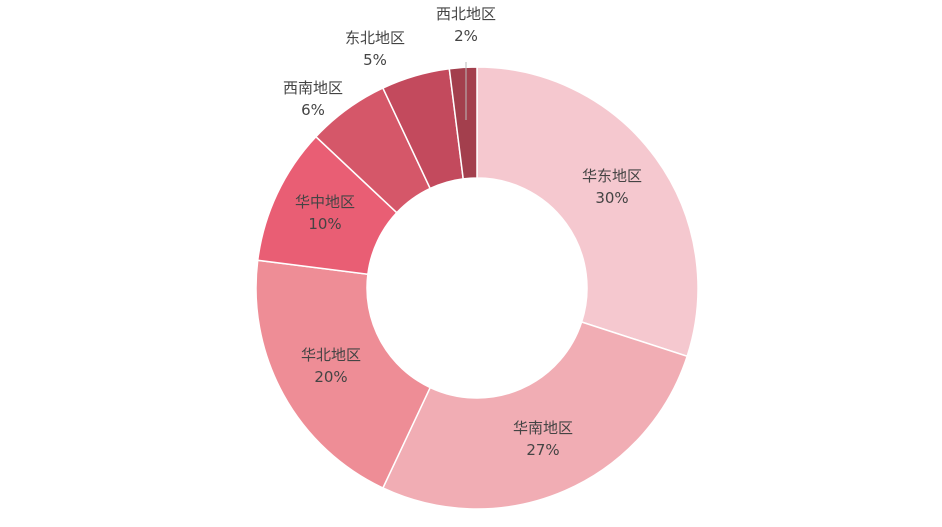 The height and width of the screenshot is (527, 942). What do you see at coordinates (375, 60) in the screenshot?
I see `slice-value-label: 5%` at bounding box center [375, 60].